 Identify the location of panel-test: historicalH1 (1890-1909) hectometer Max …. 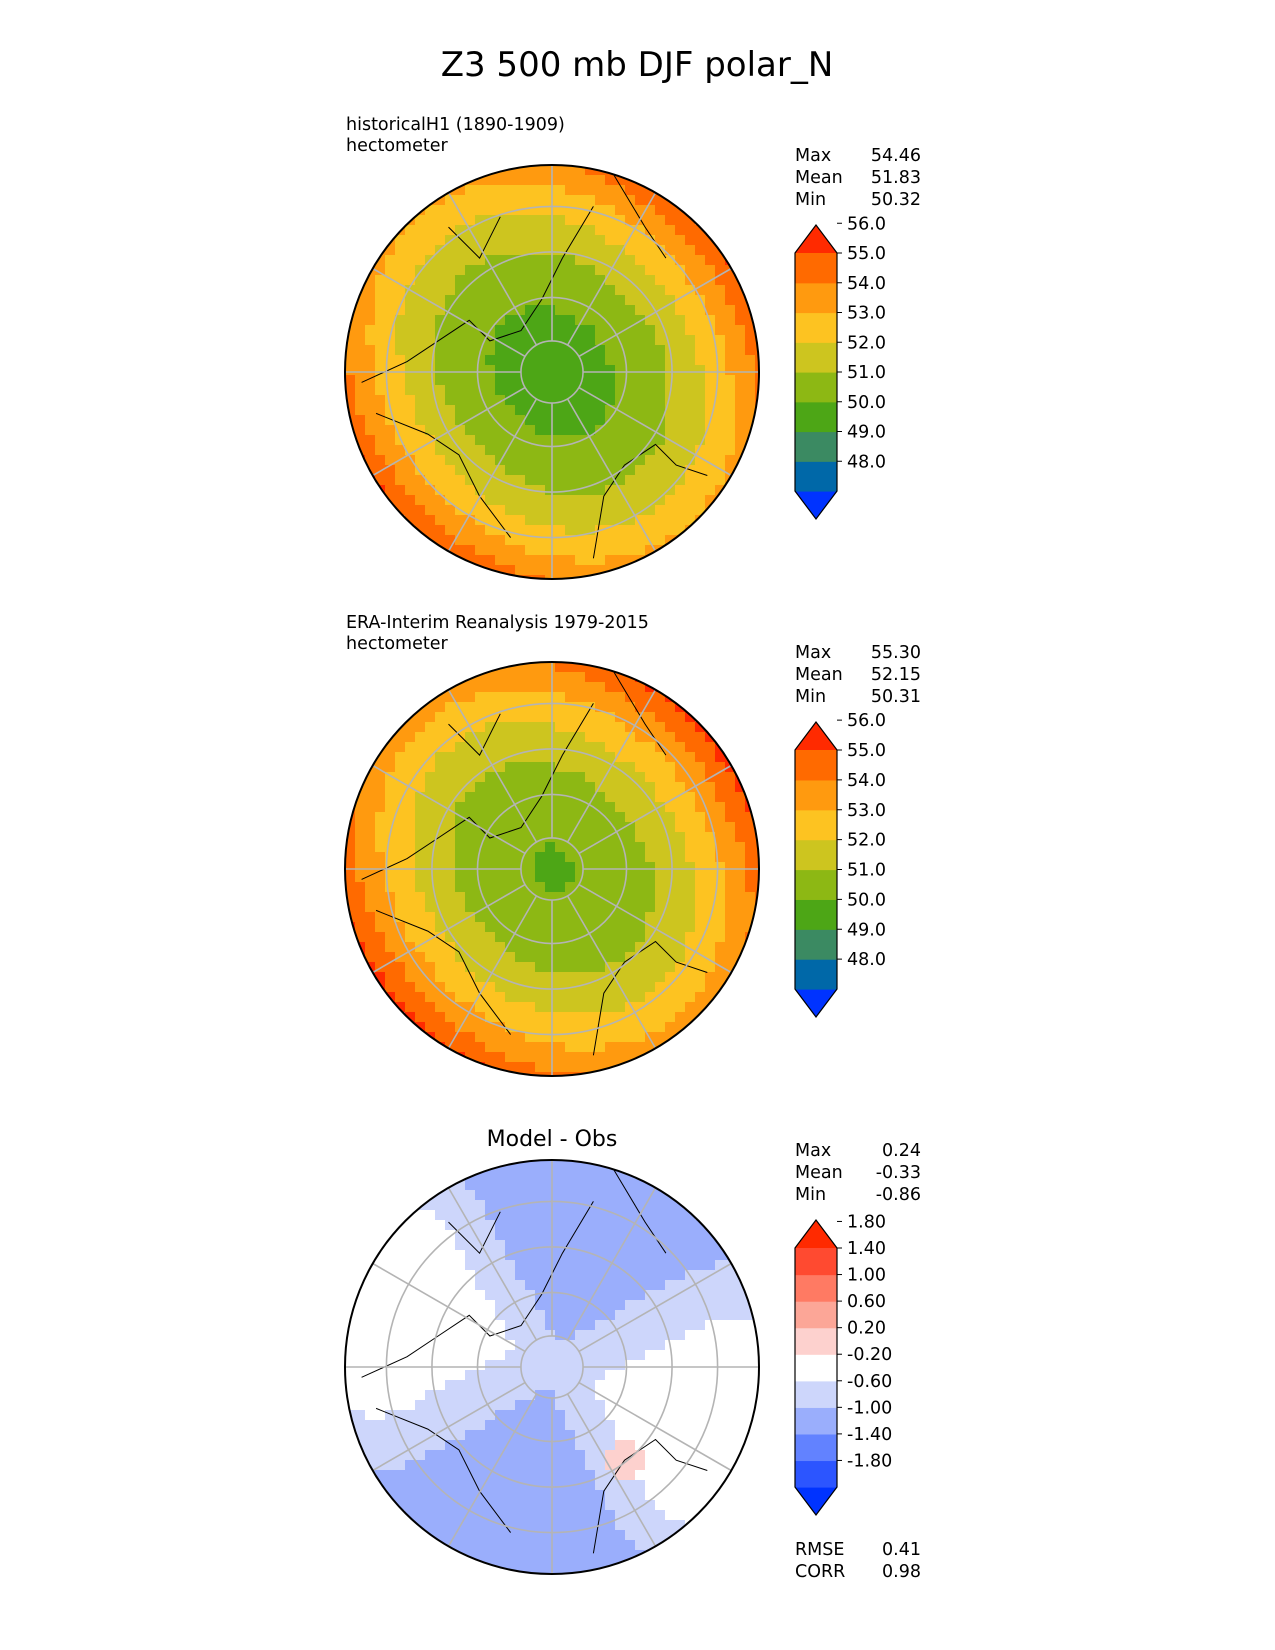
(632, 347).